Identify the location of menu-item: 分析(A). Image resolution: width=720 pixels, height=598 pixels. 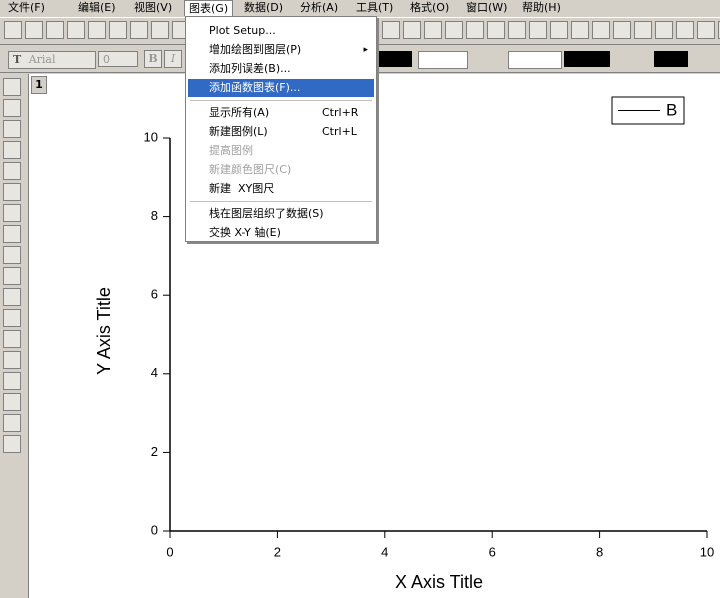
(319, 7).